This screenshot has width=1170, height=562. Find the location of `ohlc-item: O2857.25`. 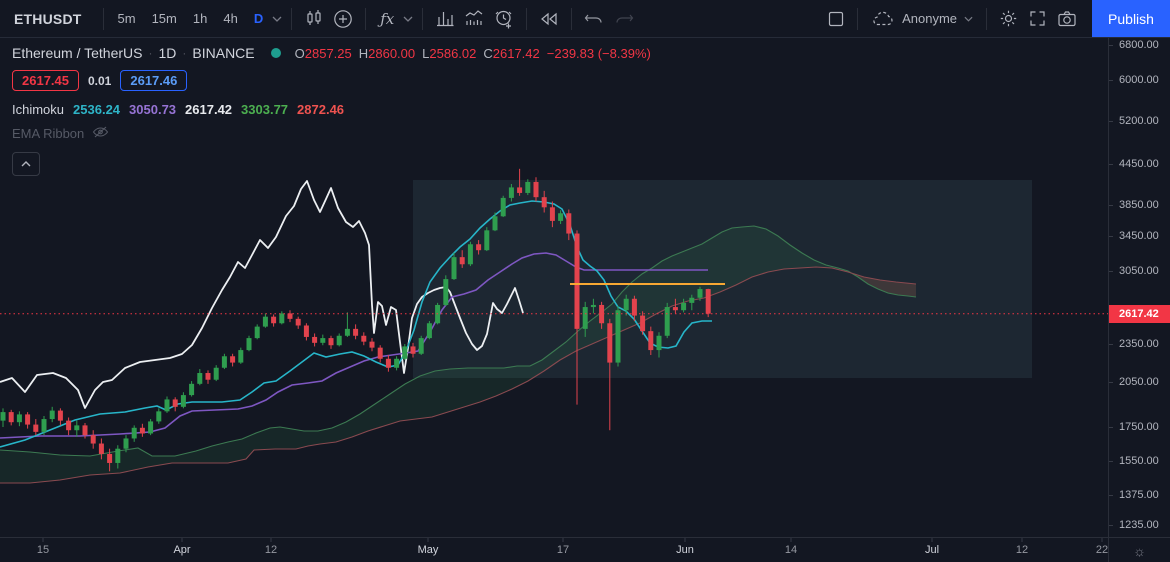

ohlc-item: O2857.25 is located at coordinates (323, 53).